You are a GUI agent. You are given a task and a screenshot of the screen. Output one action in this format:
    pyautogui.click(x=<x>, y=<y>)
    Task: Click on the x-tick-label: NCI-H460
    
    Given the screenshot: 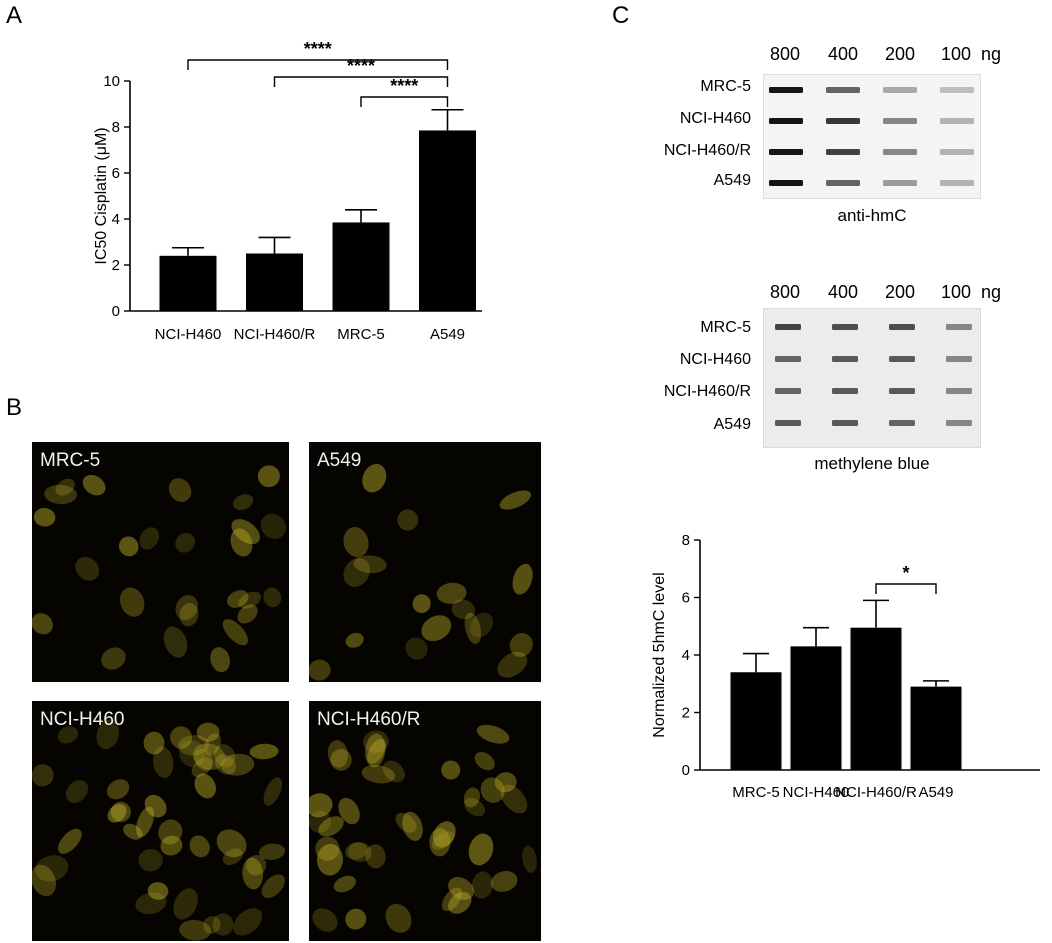 What is the action you would take?
    pyautogui.click(x=188, y=334)
    